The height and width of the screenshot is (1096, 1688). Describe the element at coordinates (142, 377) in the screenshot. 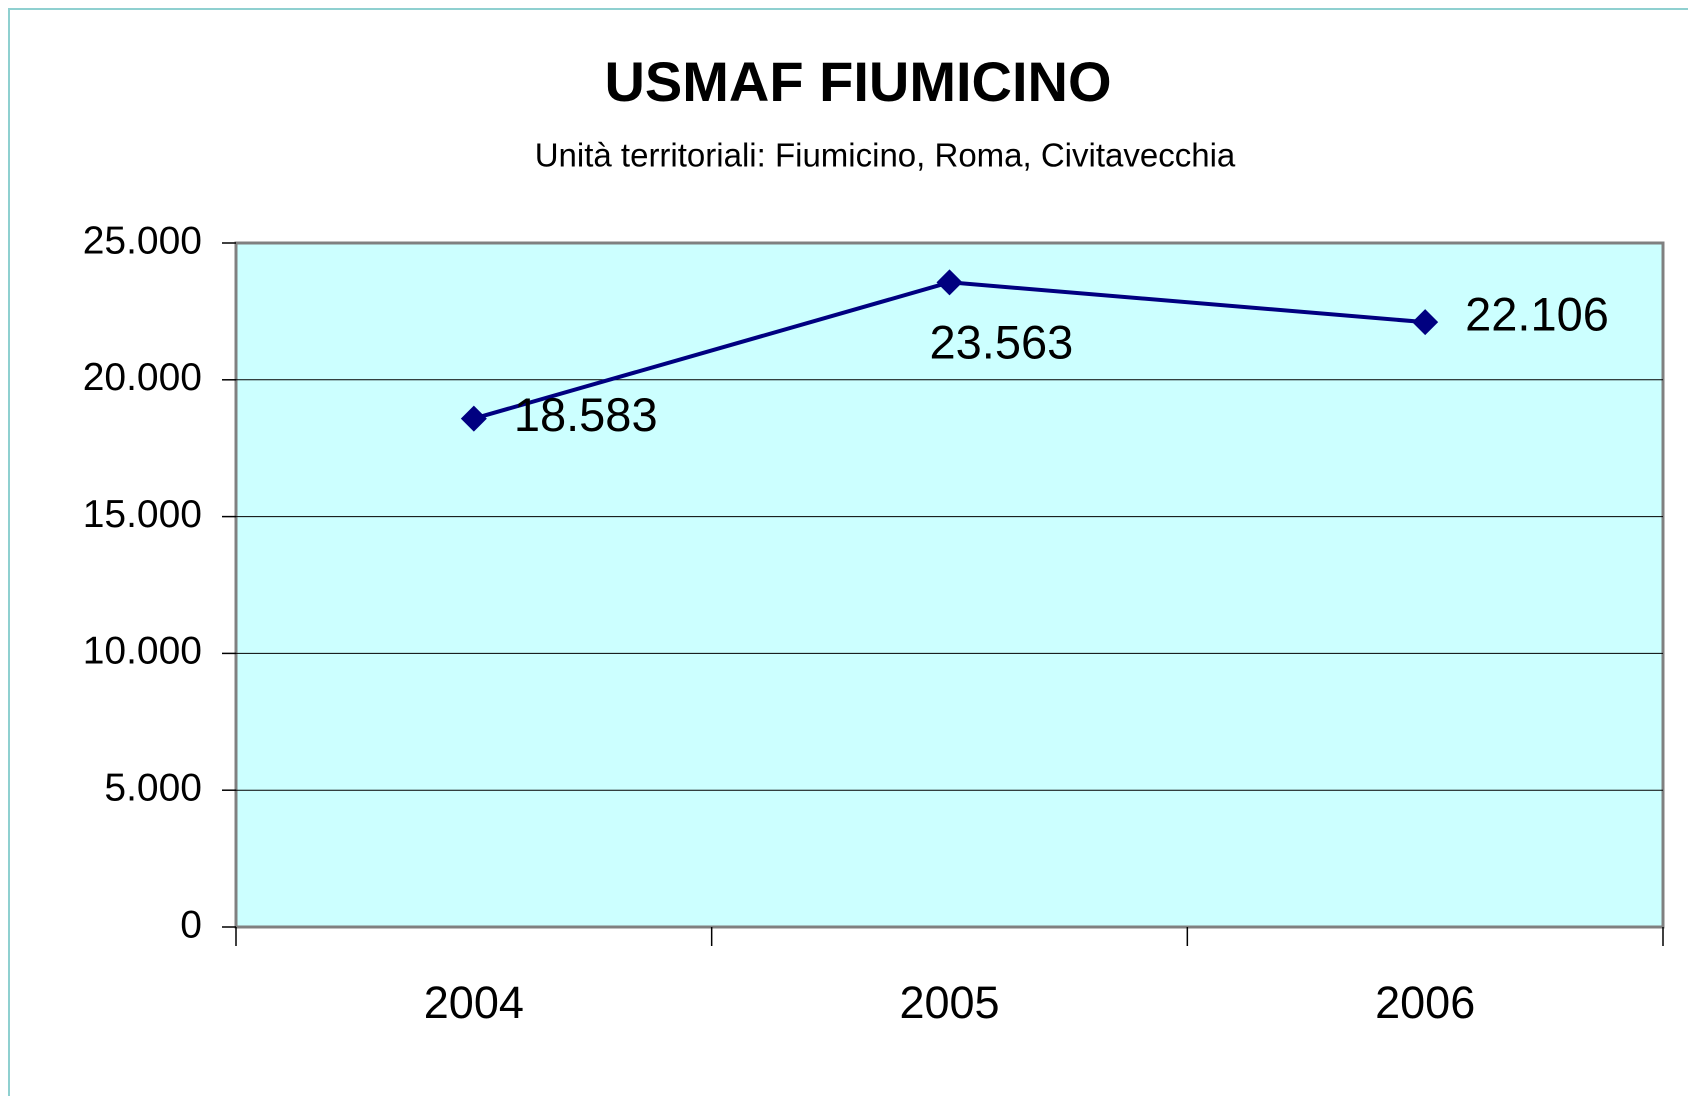

I see `y-tick-label: 20.000` at that location.